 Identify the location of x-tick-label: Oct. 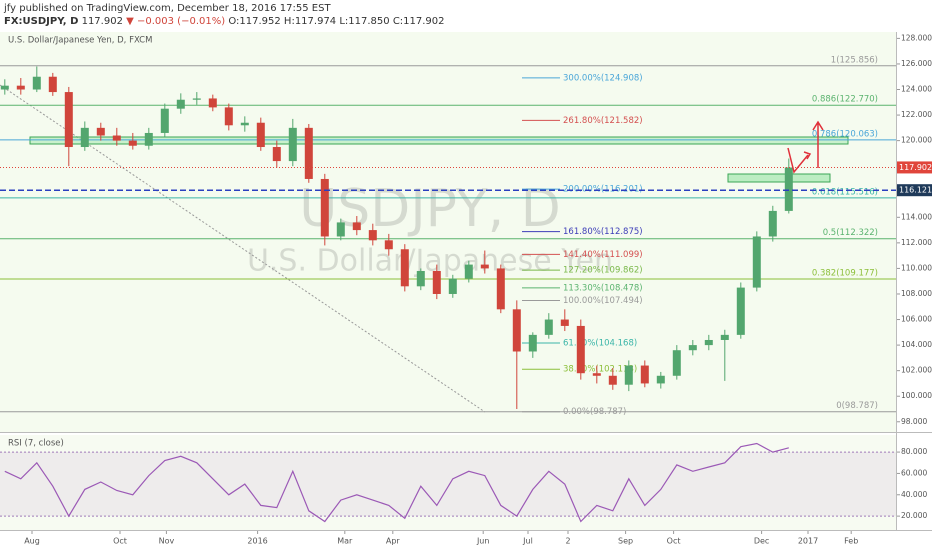
(120, 541).